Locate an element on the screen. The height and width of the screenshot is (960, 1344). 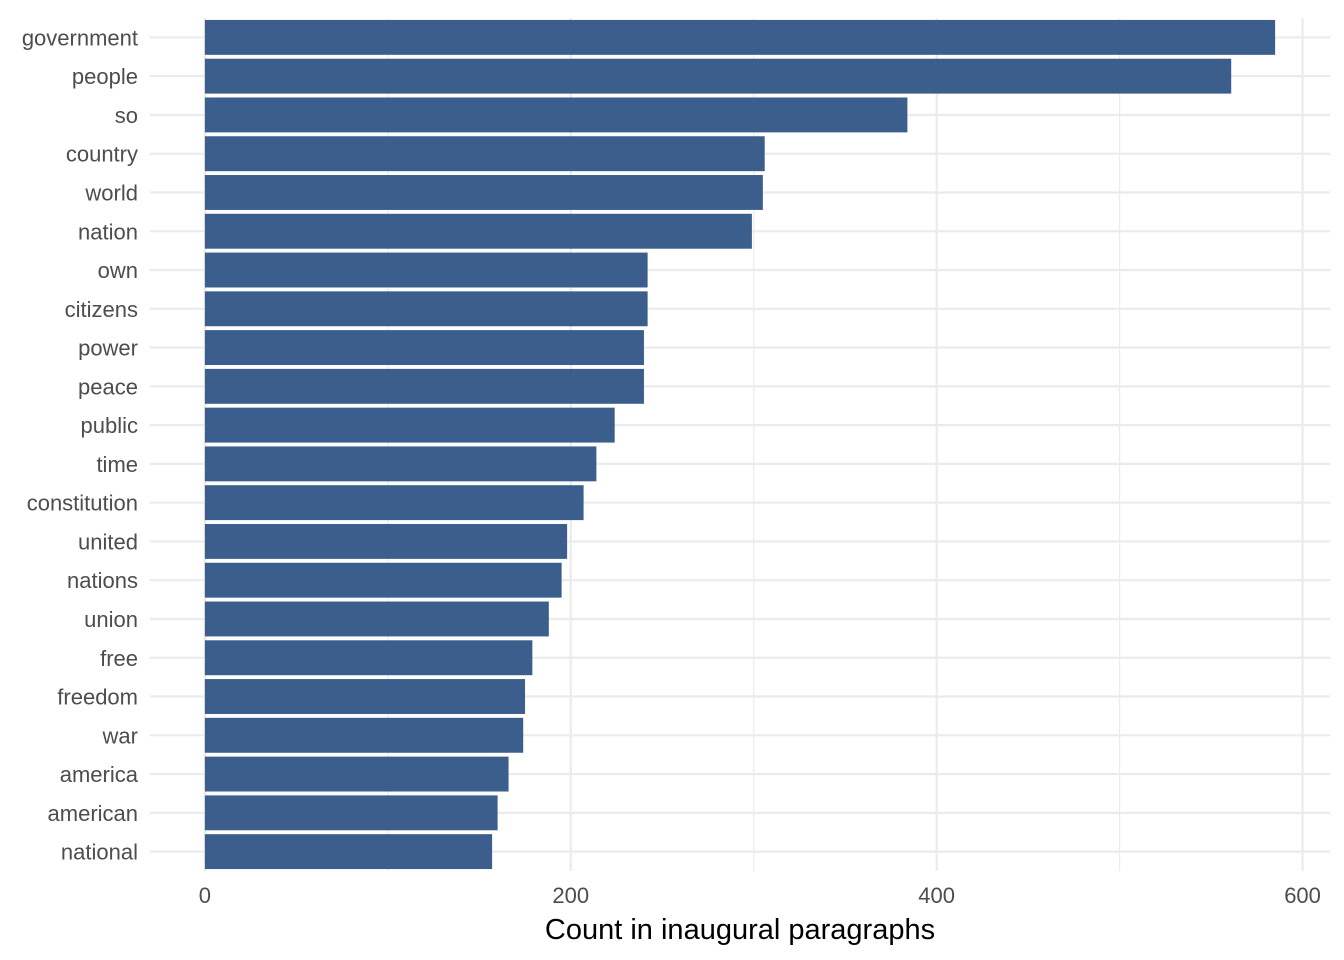
y-tick-label-time: time is located at coordinates (117, 464).